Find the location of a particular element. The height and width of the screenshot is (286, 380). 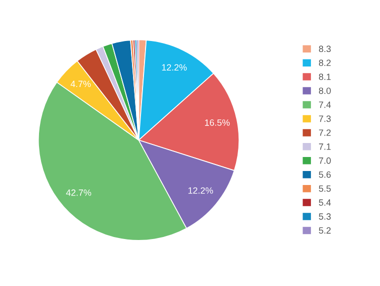

data-label: 16.5% is located at coordinates (217, 122).